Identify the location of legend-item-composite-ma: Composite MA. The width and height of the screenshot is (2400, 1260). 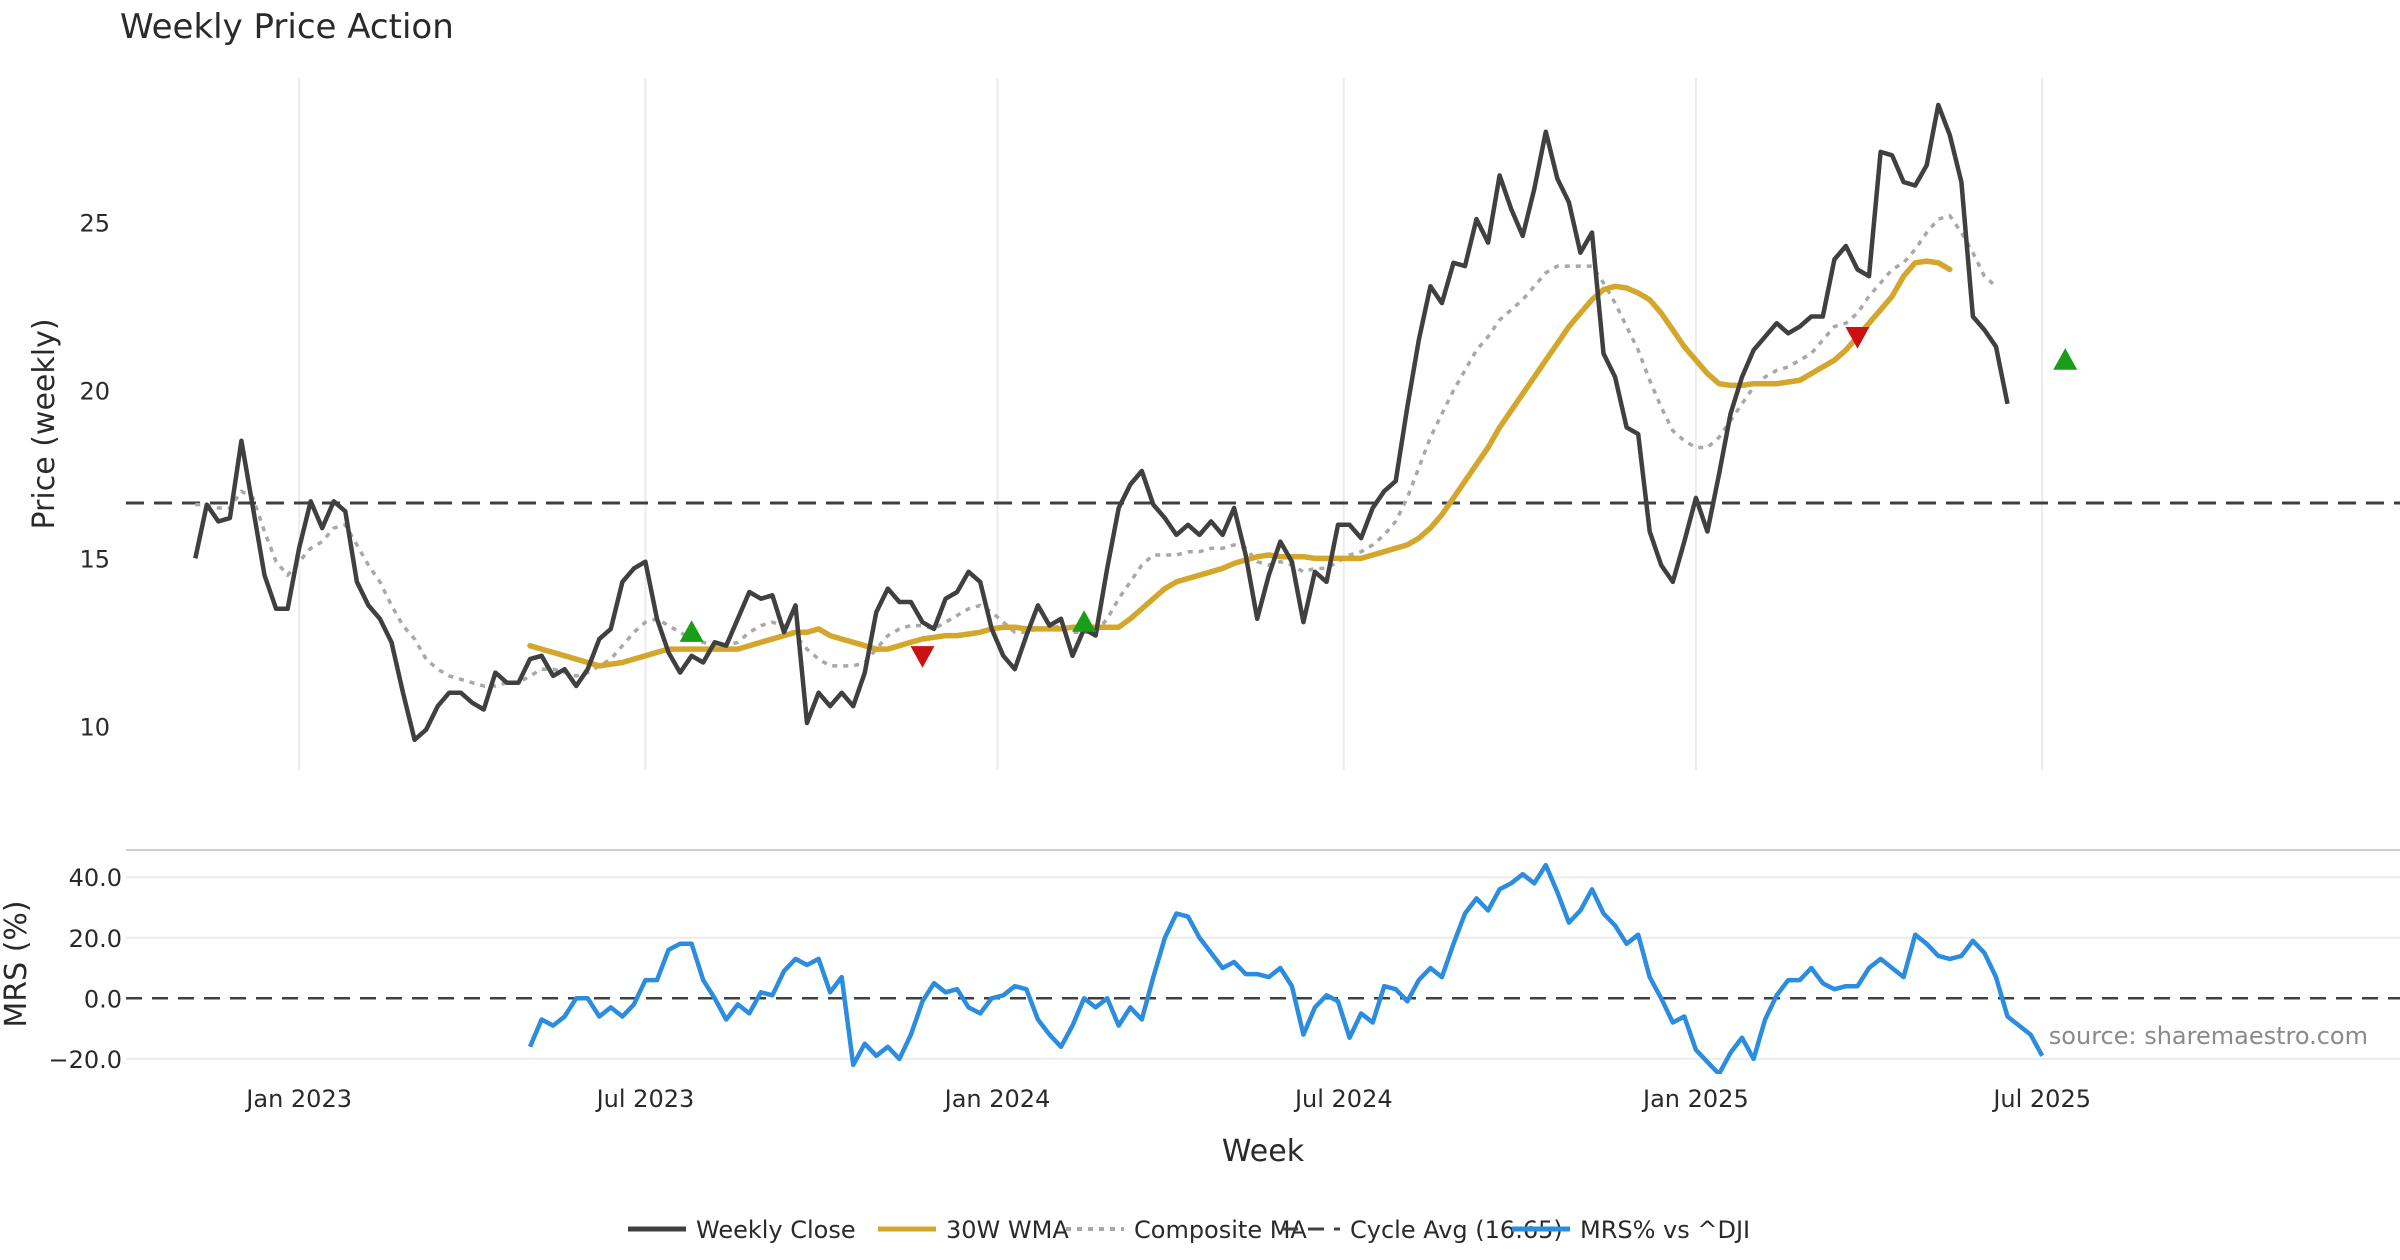
(1186, 1230).